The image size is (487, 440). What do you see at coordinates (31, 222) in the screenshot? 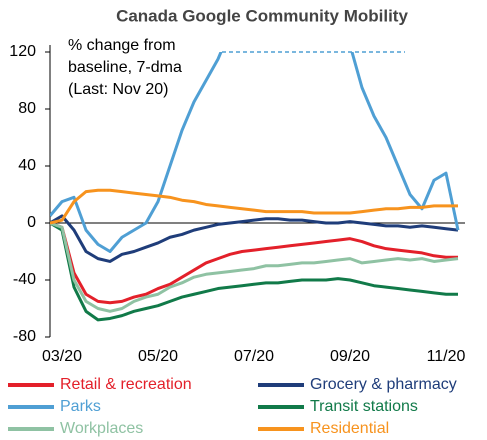
I see `y-tick-label: 0` at bounding box center [31, 222].